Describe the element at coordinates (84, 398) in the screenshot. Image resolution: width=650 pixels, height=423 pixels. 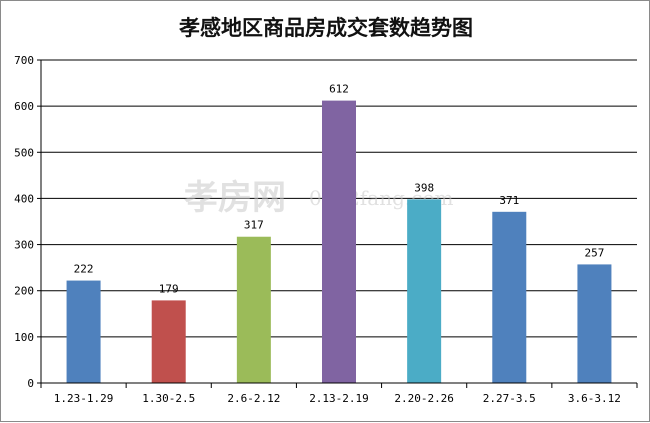
I see `x-tick-label: 1.23-1.29` at that location.